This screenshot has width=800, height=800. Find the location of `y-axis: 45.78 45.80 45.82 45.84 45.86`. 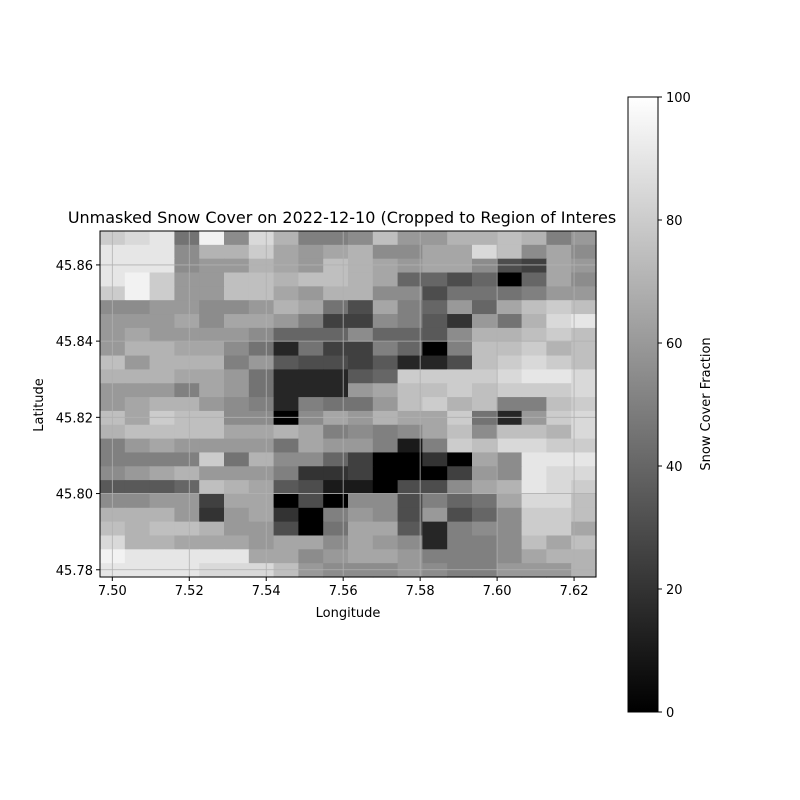

y-axis: 45.78 45.80 45.82 45.84 45.86 is located at coordinates (78, 419).